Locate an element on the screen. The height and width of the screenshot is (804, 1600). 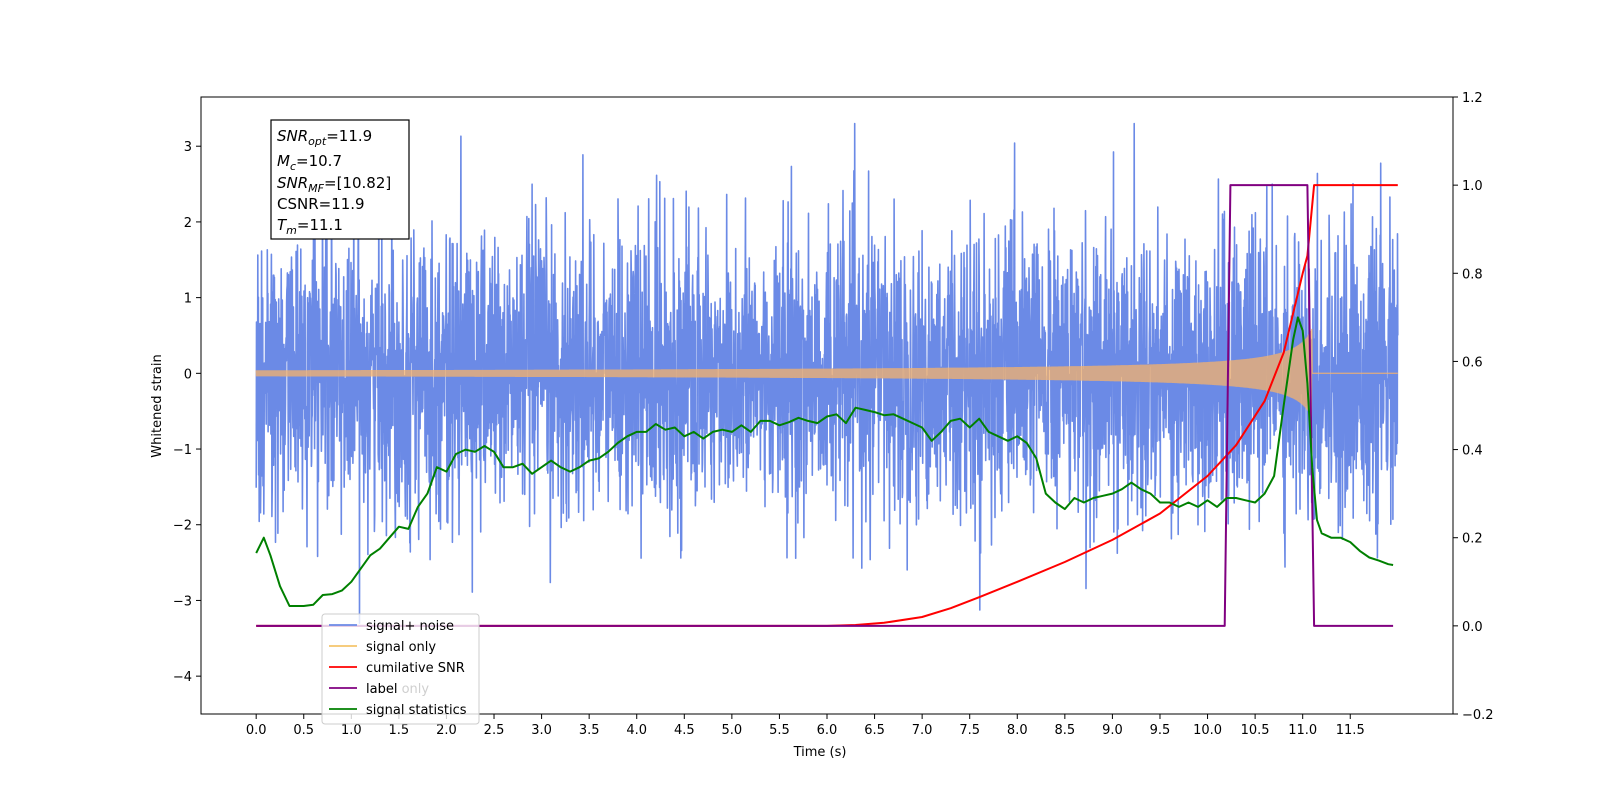
x-tick-label: 10.0 is located at coordinates (1207, 730).